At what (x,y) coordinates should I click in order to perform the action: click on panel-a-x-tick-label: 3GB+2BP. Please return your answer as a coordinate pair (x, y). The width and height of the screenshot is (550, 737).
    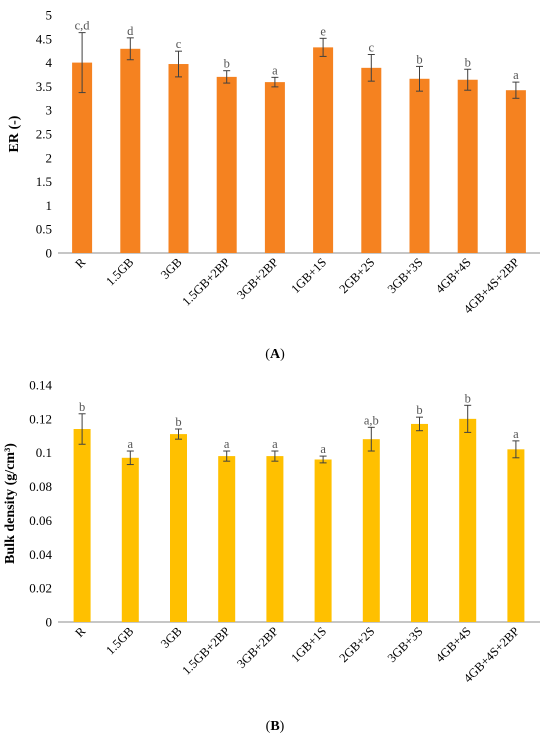
    Looking at the image, I should click on (257, 278).